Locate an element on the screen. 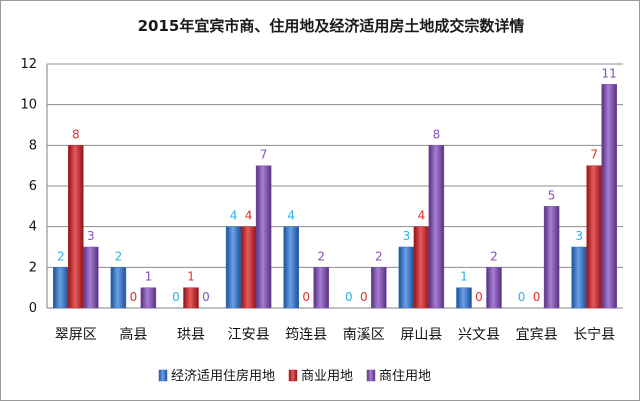  x-category-label: 高县 is located at coordinates (133, 334).